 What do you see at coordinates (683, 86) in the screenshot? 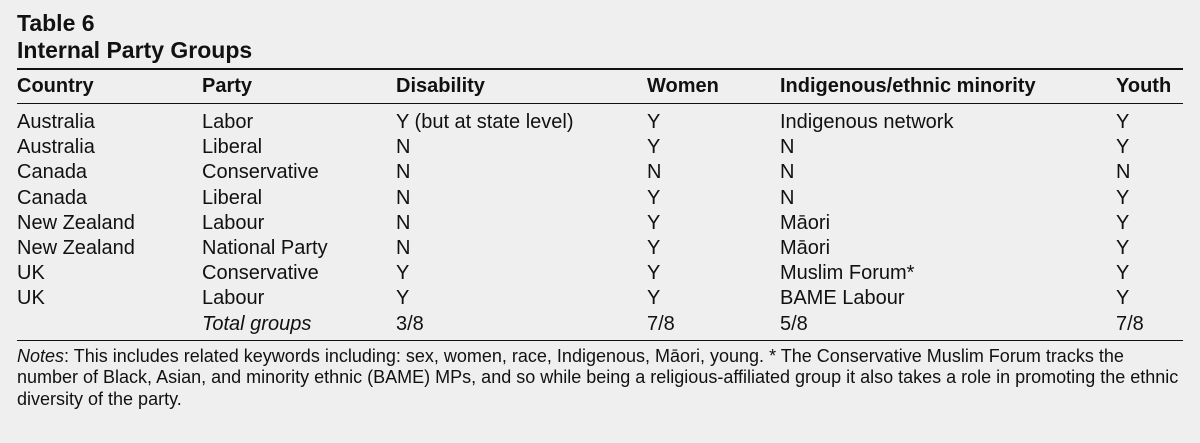
I see `header-women: Women` at bounding box center [683, 86].